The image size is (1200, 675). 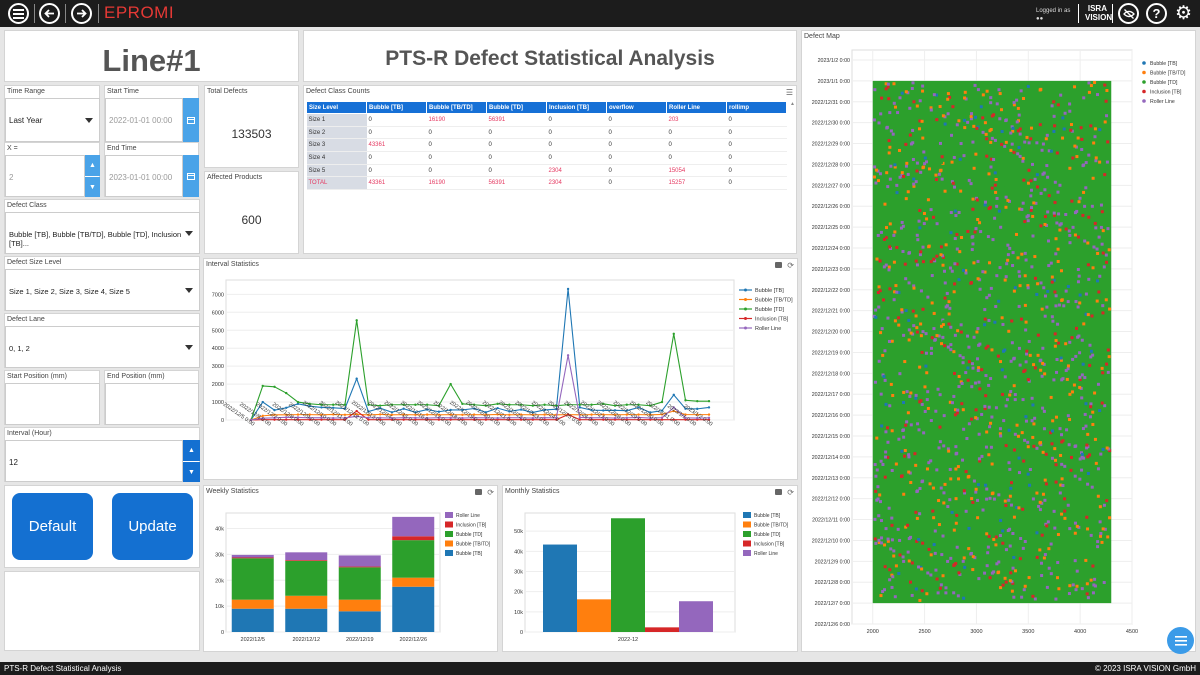 What do you see at coordinates (789, 92) in the screenshot?
I see `table-menu-icon: ☰` at bounding box center [789, 92].